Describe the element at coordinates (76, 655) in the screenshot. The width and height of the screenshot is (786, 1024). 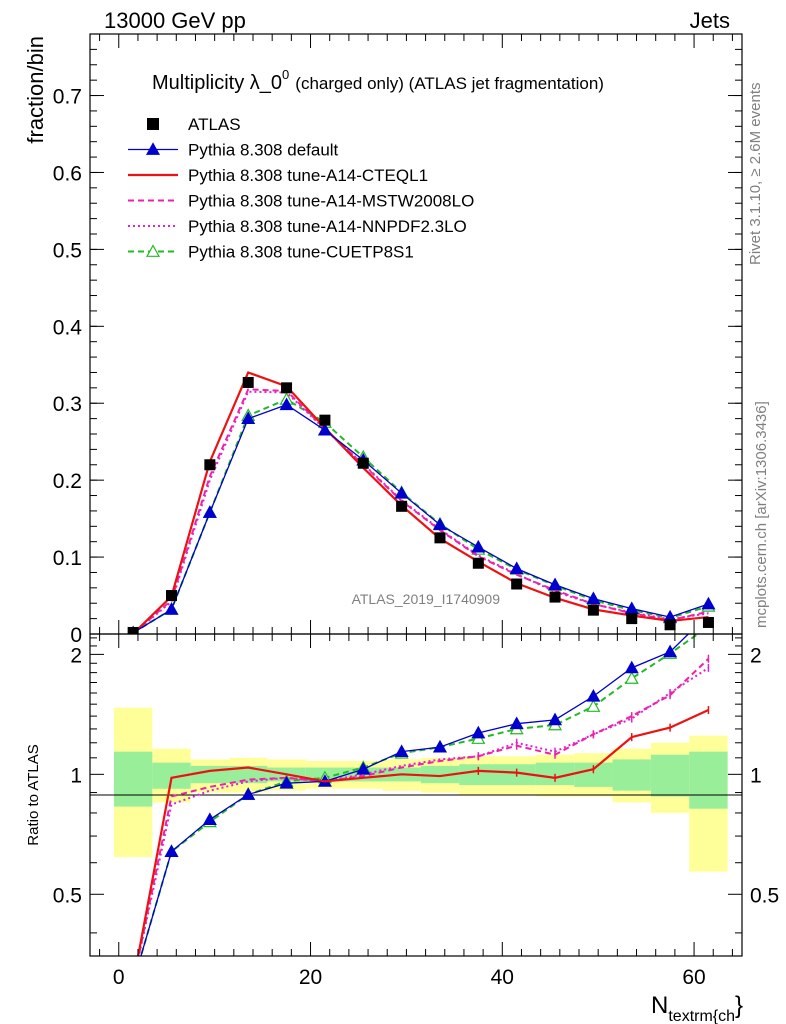
I see `ratio-y-tick-label: 2` at that location.